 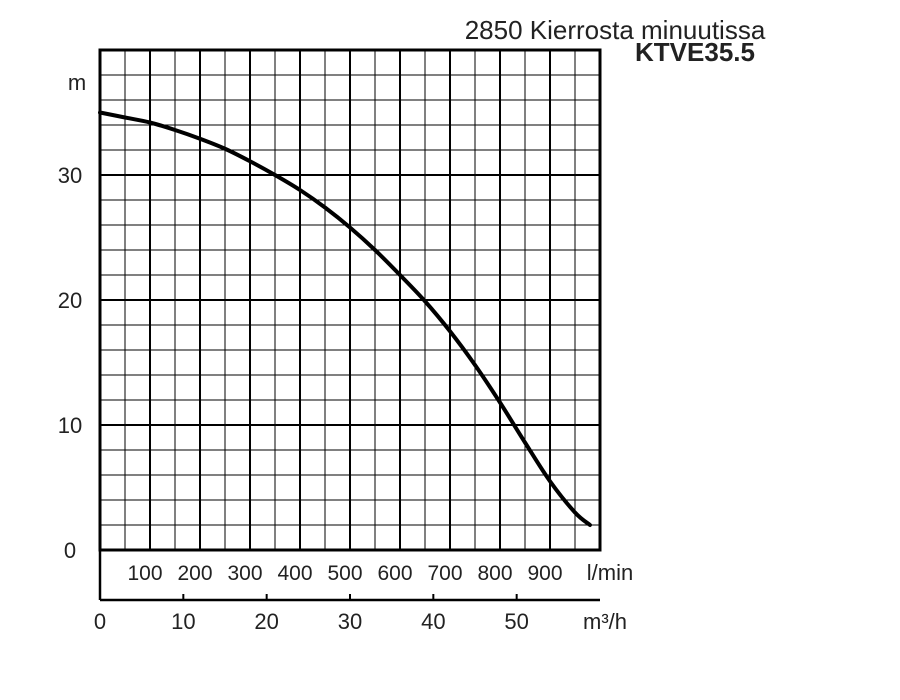 I want to click on x-axis-label-lmin: l/min, so click(x=610, y=572).